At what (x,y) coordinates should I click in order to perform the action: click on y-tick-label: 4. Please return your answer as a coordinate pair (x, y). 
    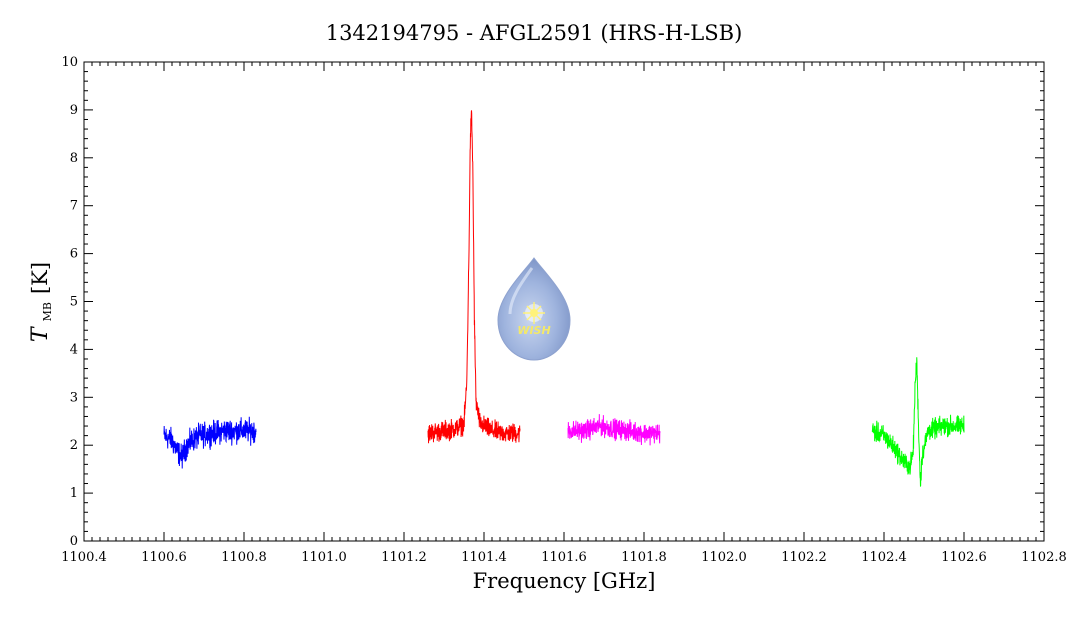
    Looking at the image, I should click on (74, 349).